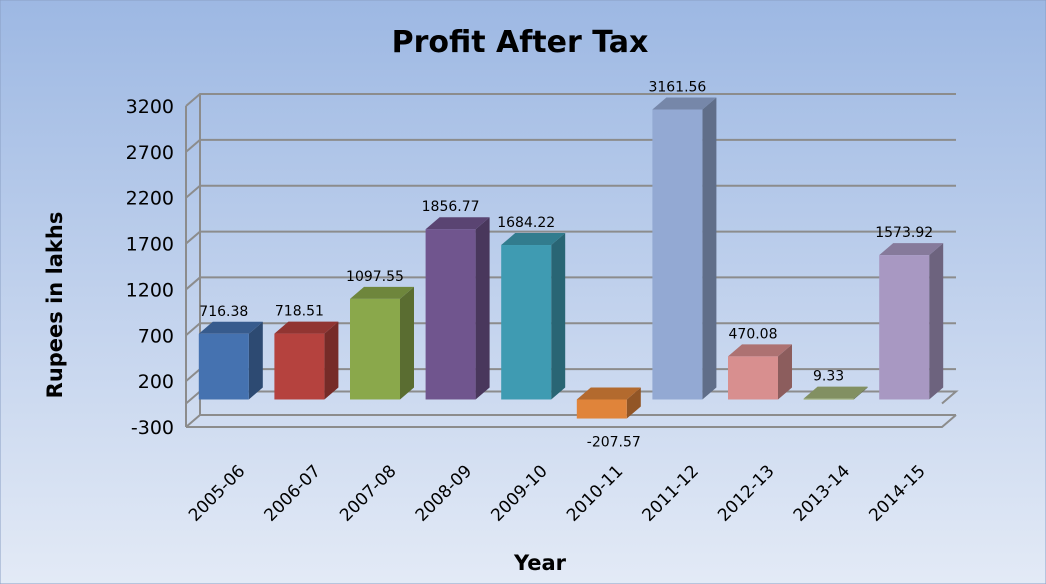 This screenshot has height=584, width=1046. Describe the element at coordinates (223, 312) in the screenshot. I see `data-label: 716.38` at that location.